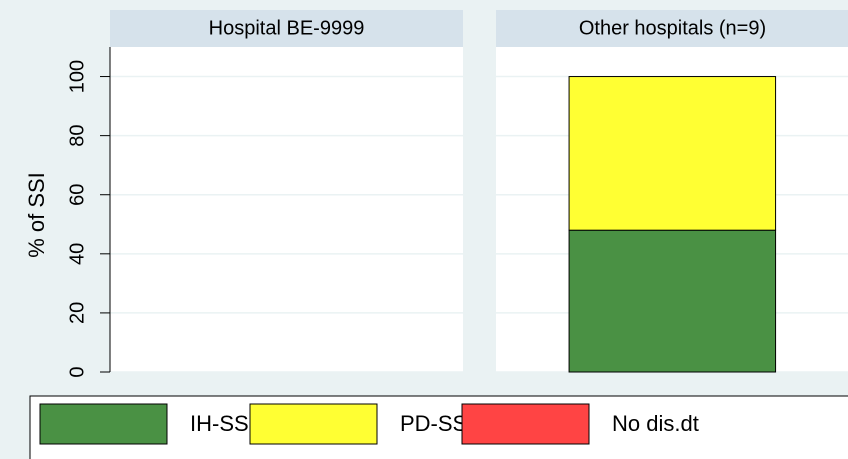 The image size is (848, 459). I want to click on y-tick-label: 40, so click(77, 254).